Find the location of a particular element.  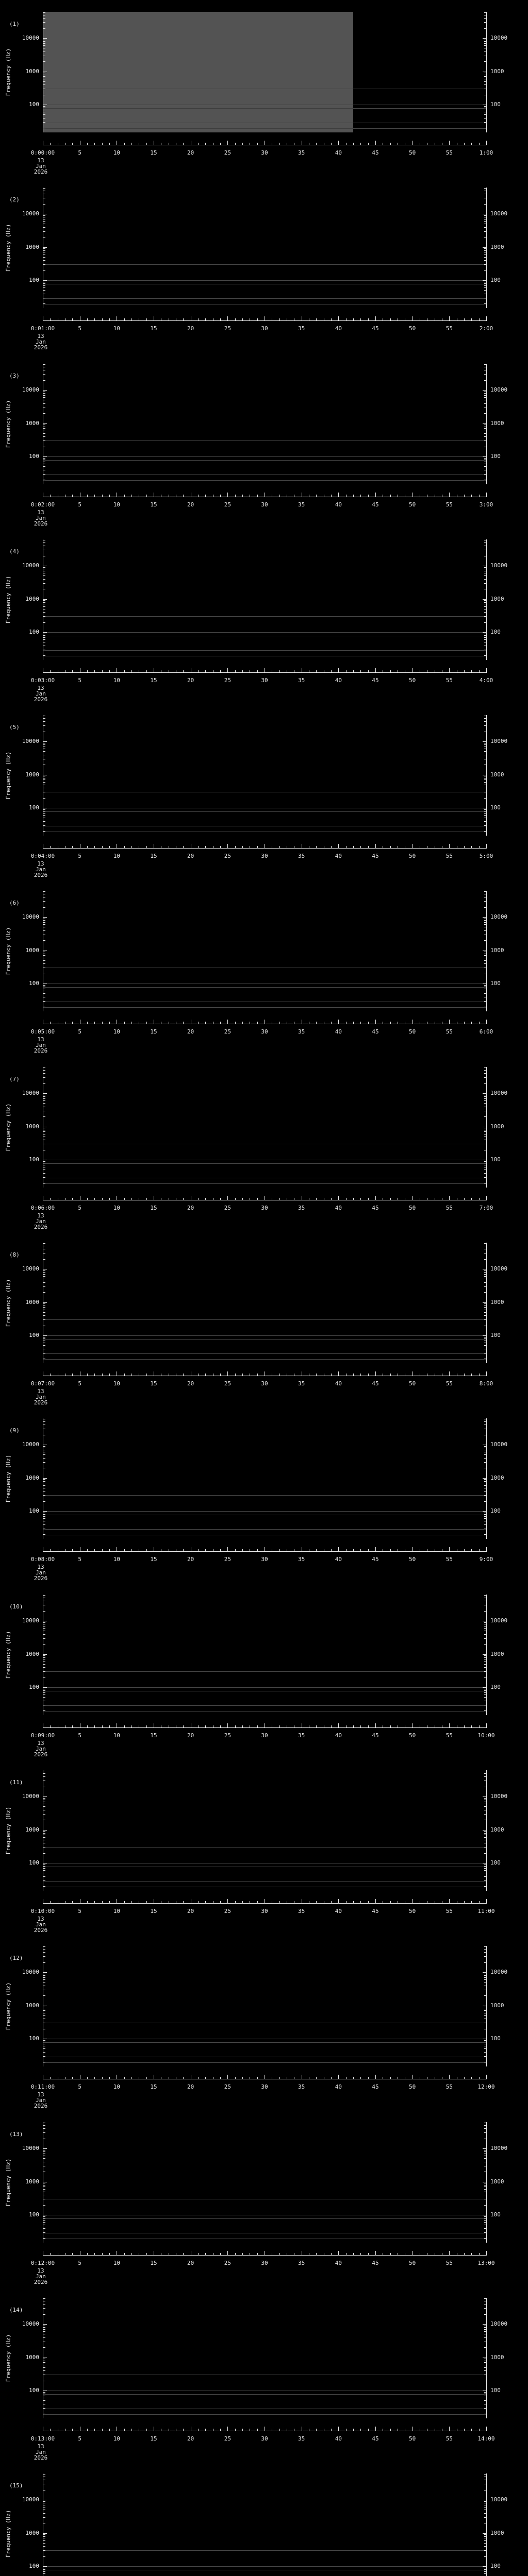

frequency-gridline-shaded is located at coordinates (198, 108).